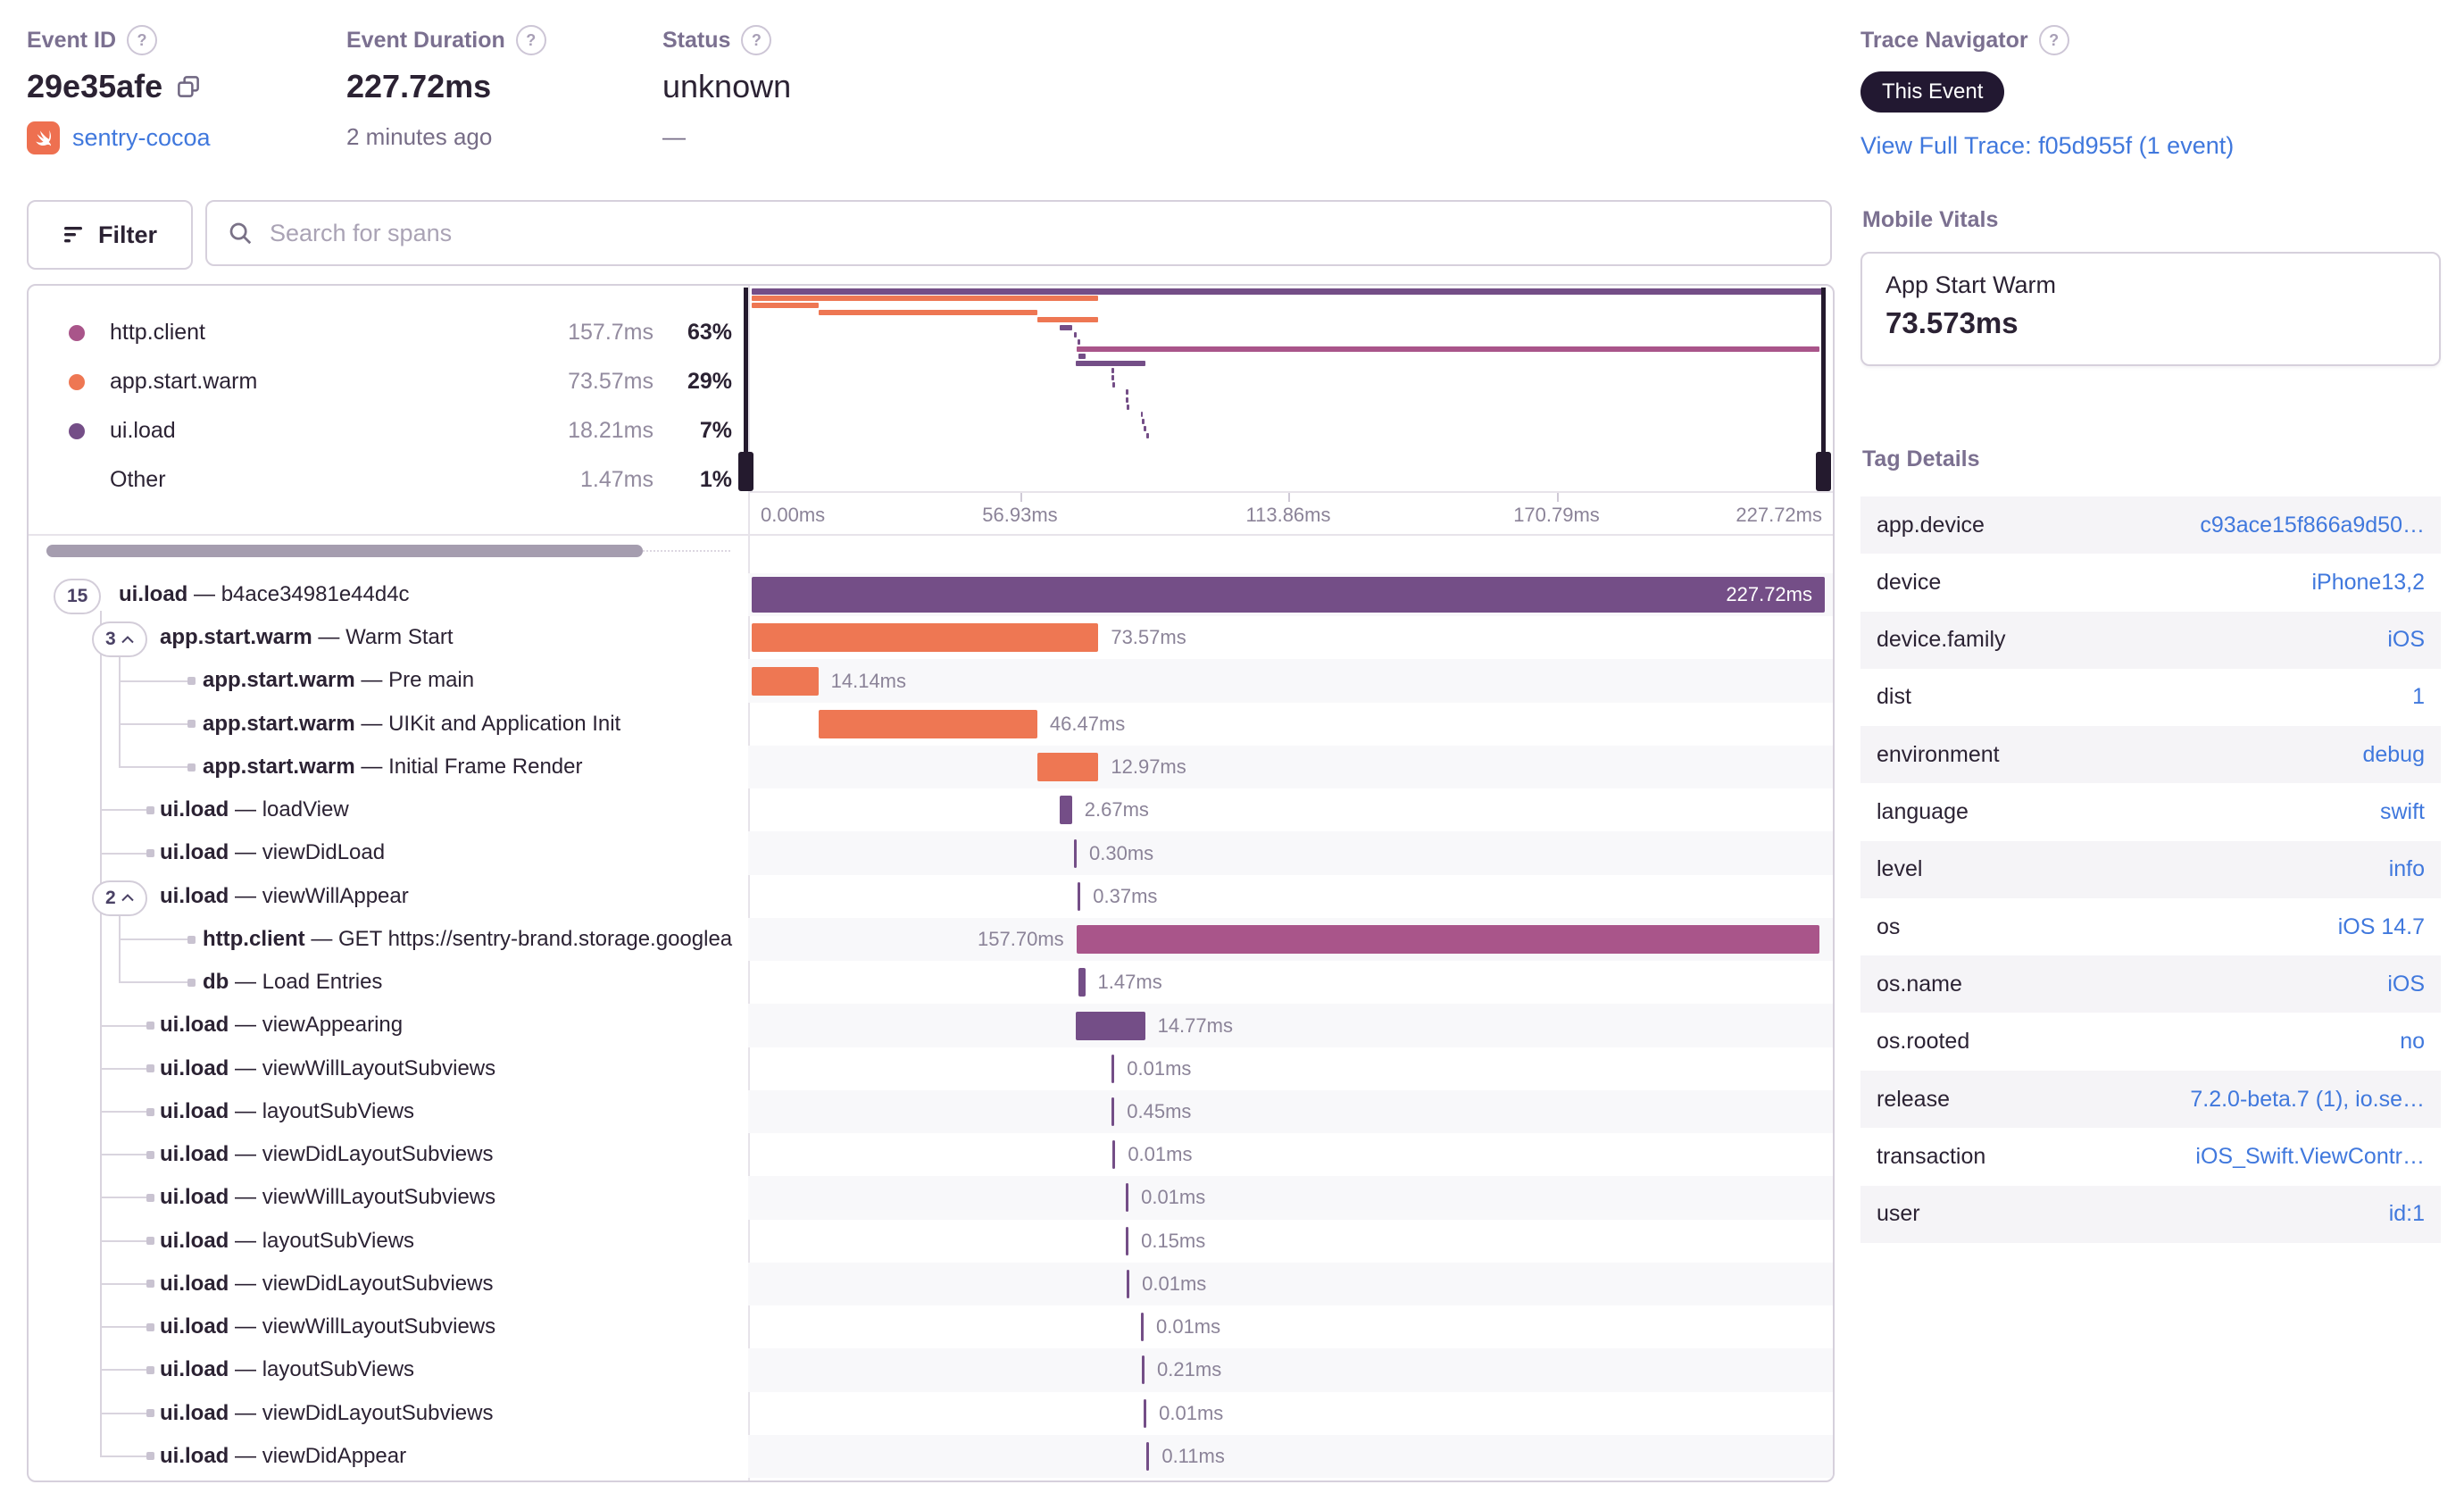 This screenshot has width=2464, height=1493. What do you see at coordinates (1159, 1068) in the screenshot?
I see `span-duration-label: 0.01ms` at bounding box center [1159, 1068].